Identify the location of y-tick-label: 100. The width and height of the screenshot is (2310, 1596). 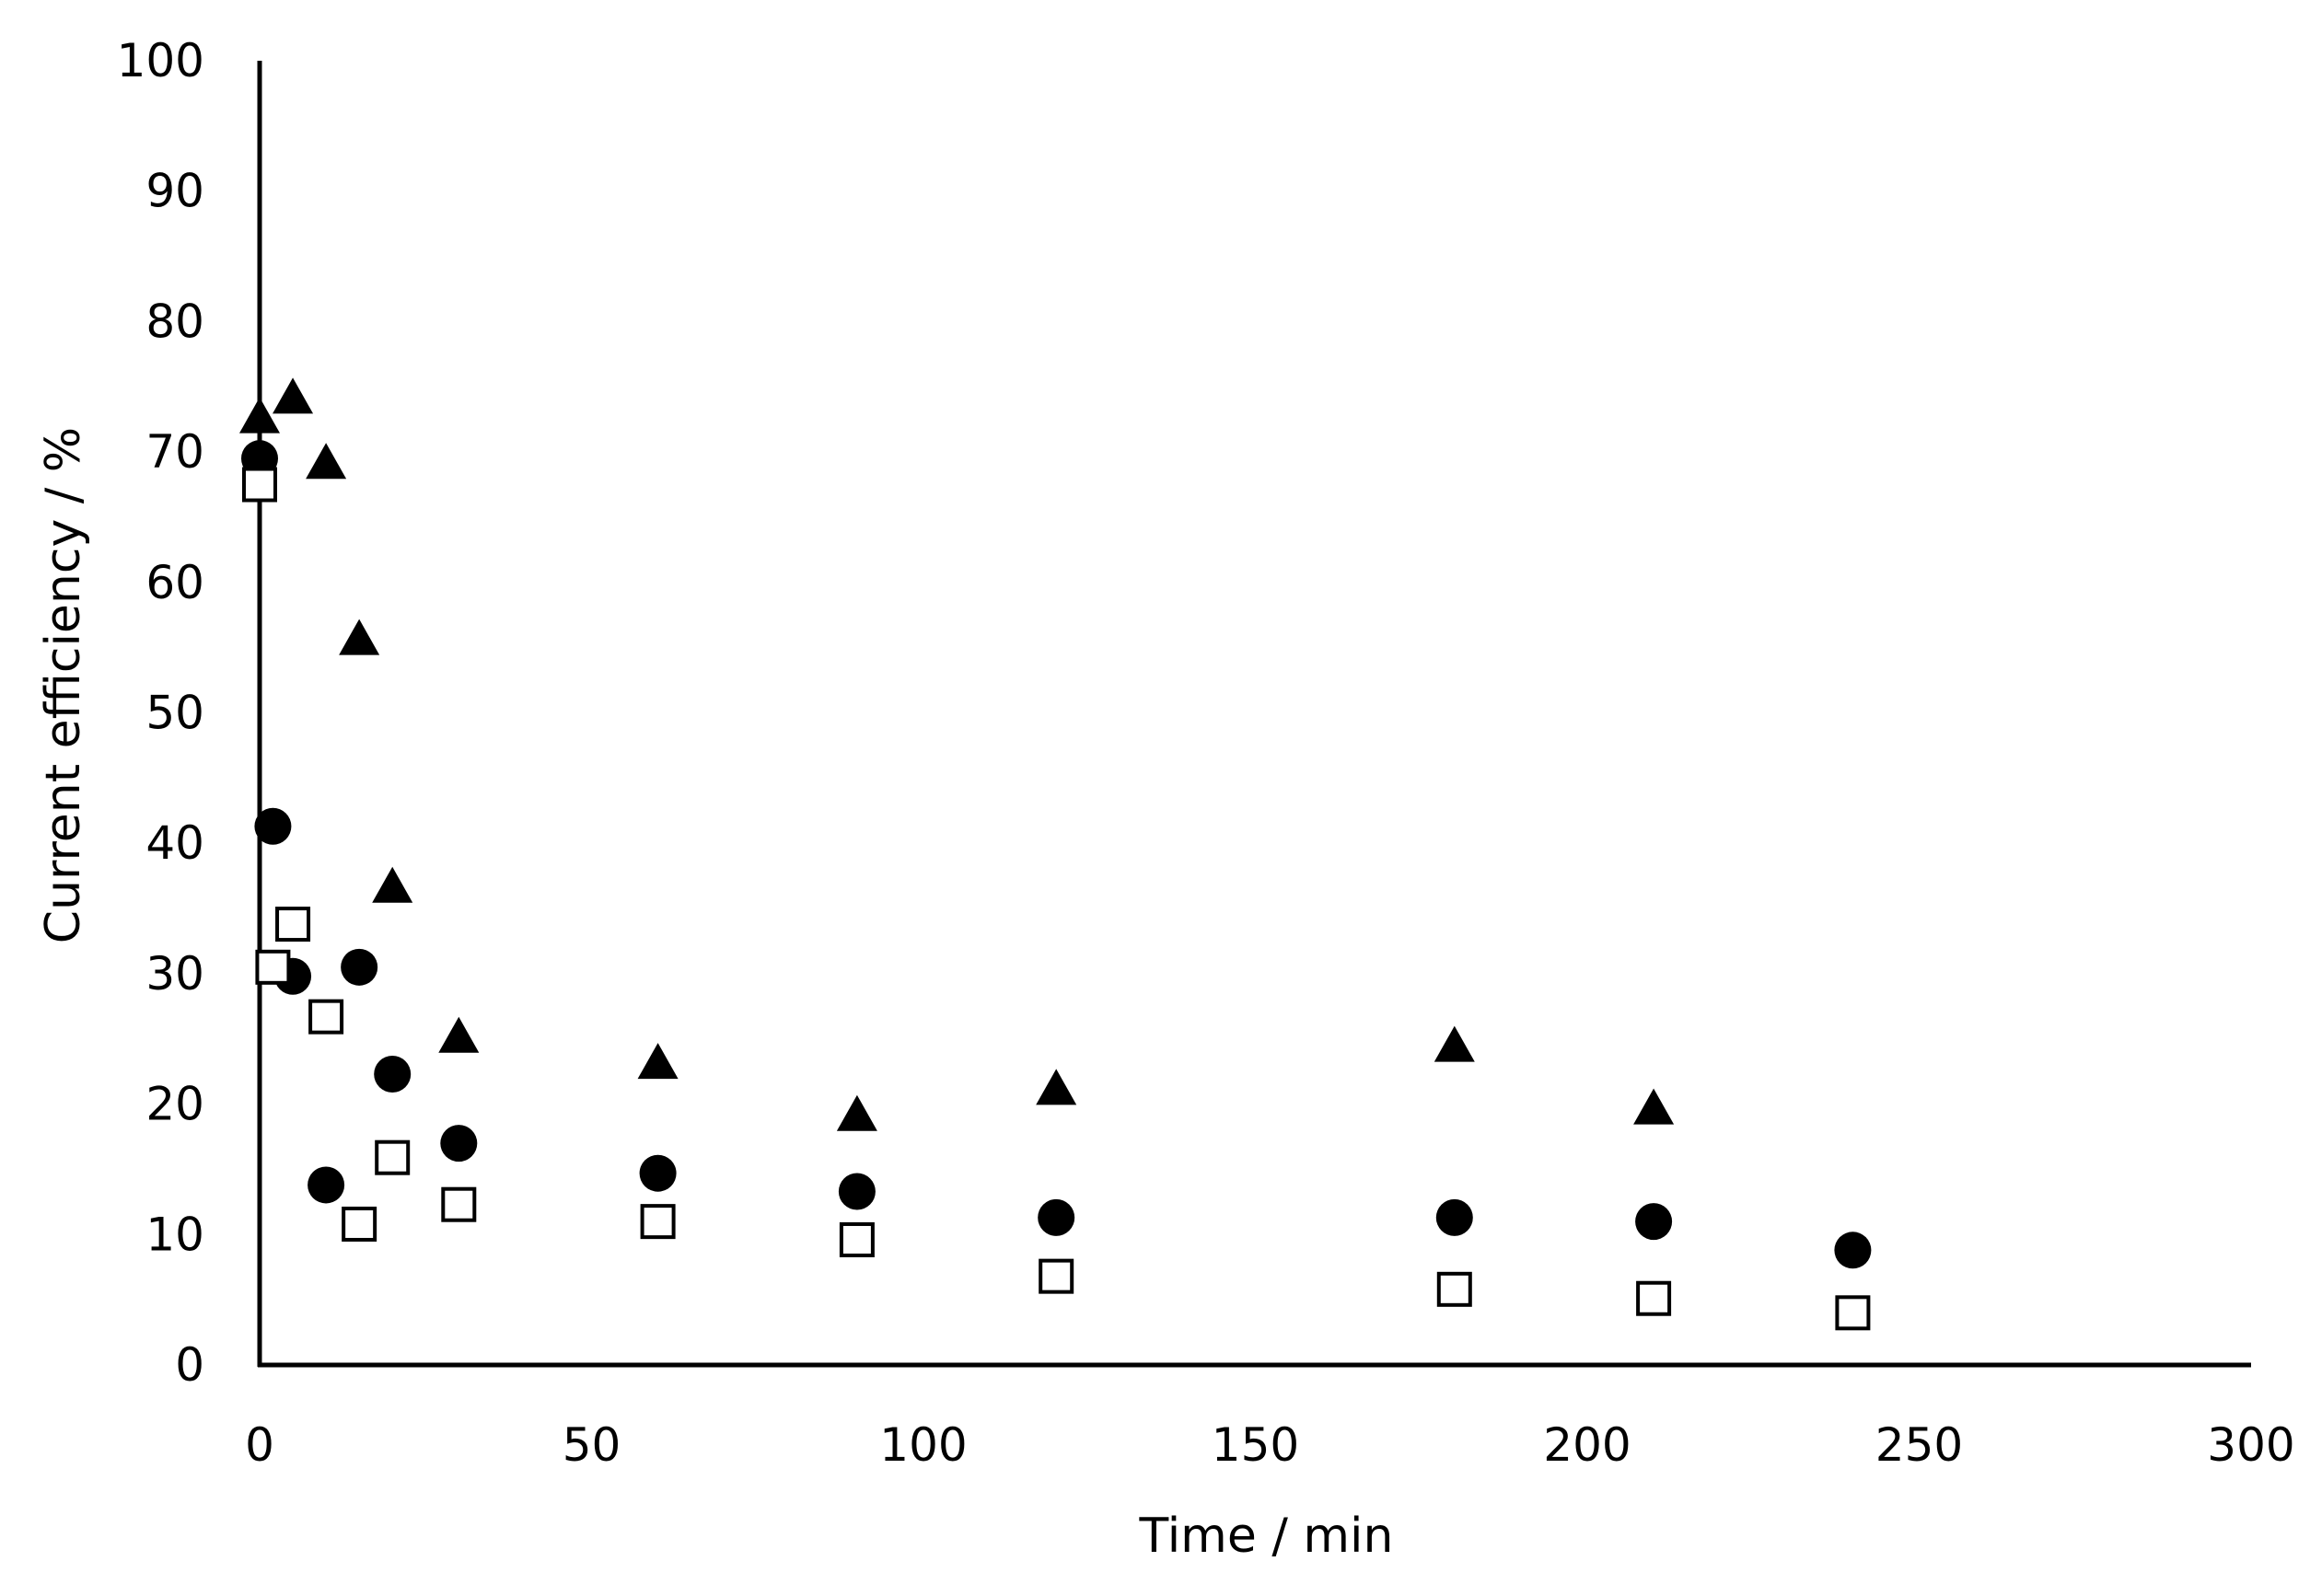
(160, 60).